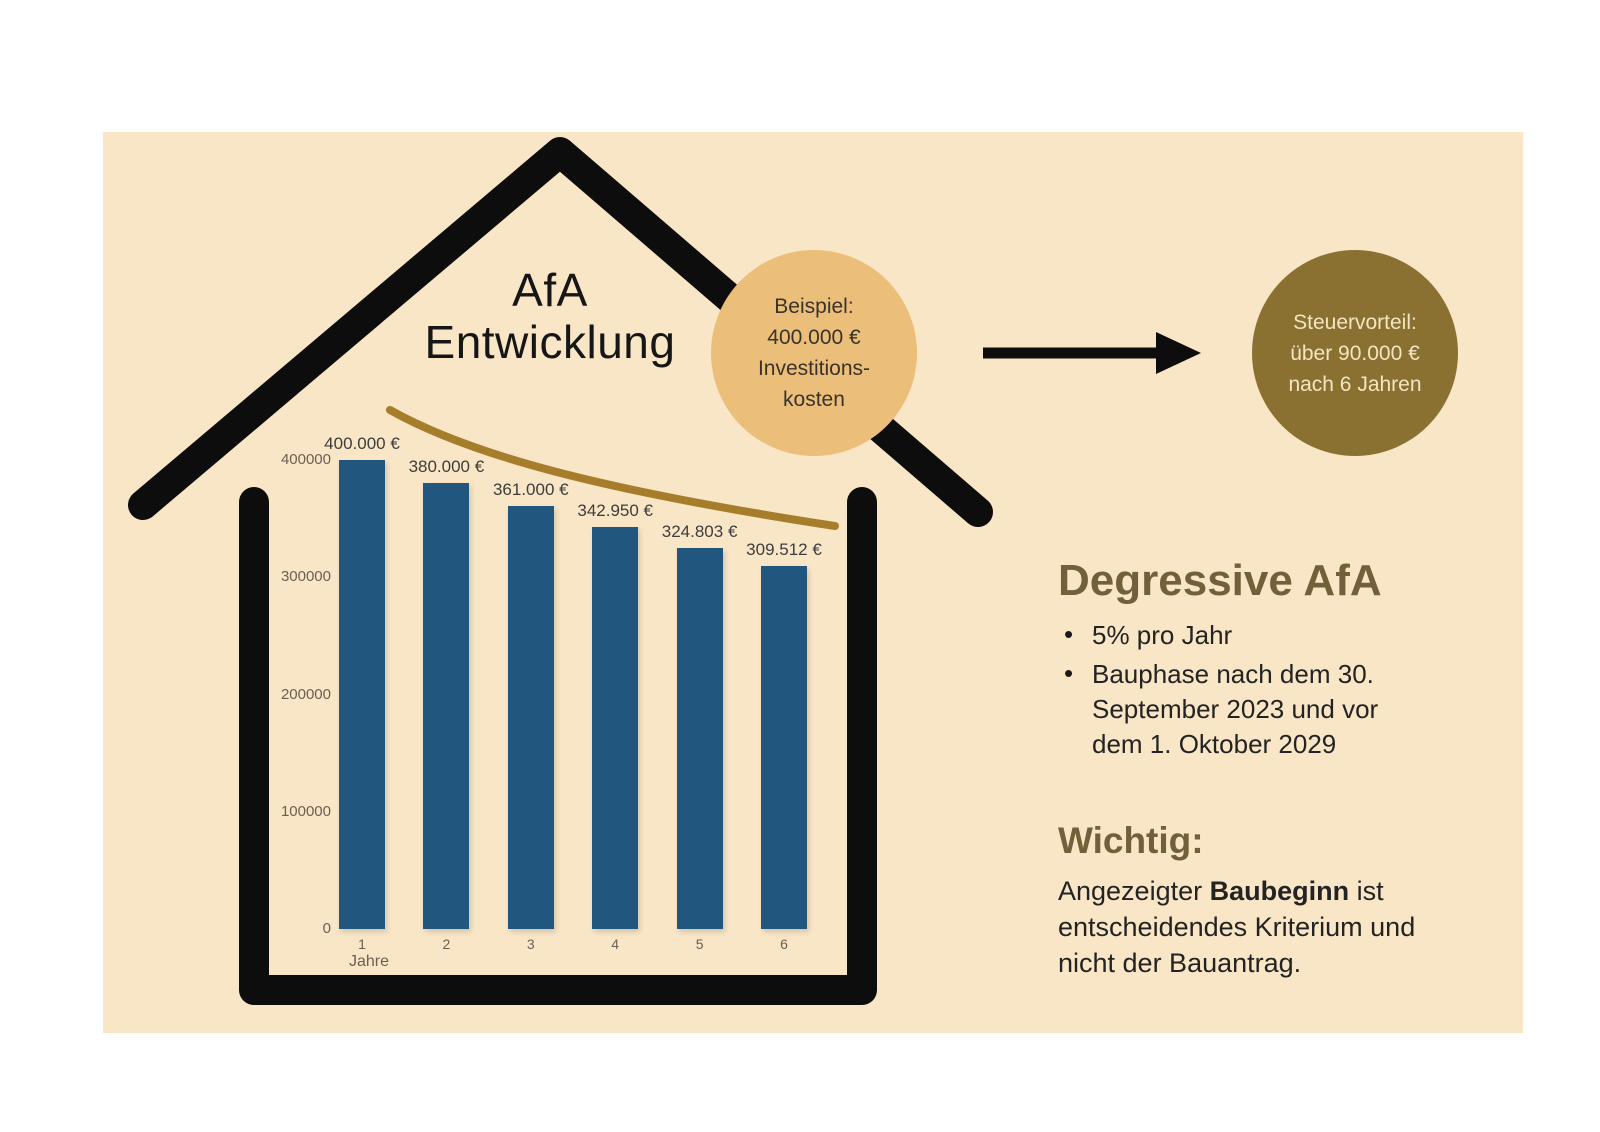 This screenshot has width=1600, height=1132. I want to click on depreciation-curve, so click(612, 468).